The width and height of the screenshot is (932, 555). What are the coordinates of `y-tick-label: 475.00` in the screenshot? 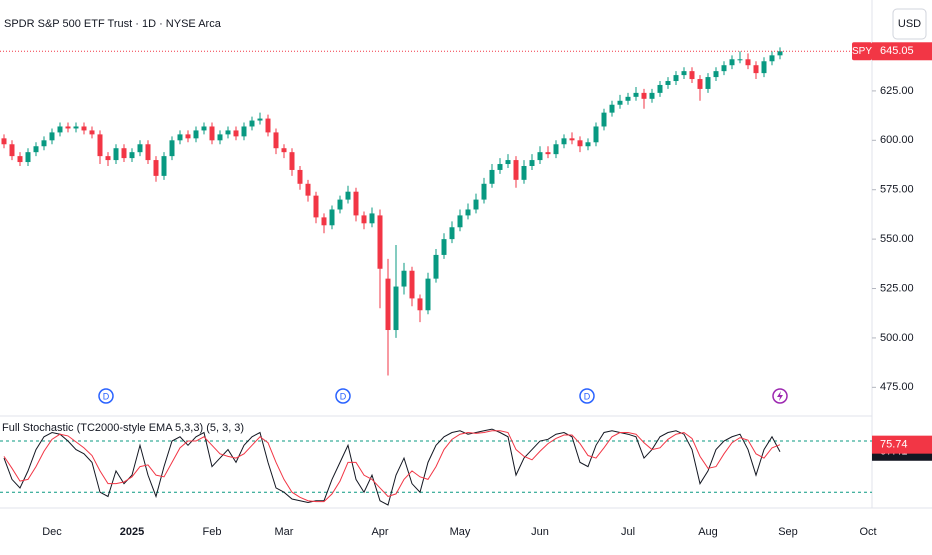 It's located at (897, 387).